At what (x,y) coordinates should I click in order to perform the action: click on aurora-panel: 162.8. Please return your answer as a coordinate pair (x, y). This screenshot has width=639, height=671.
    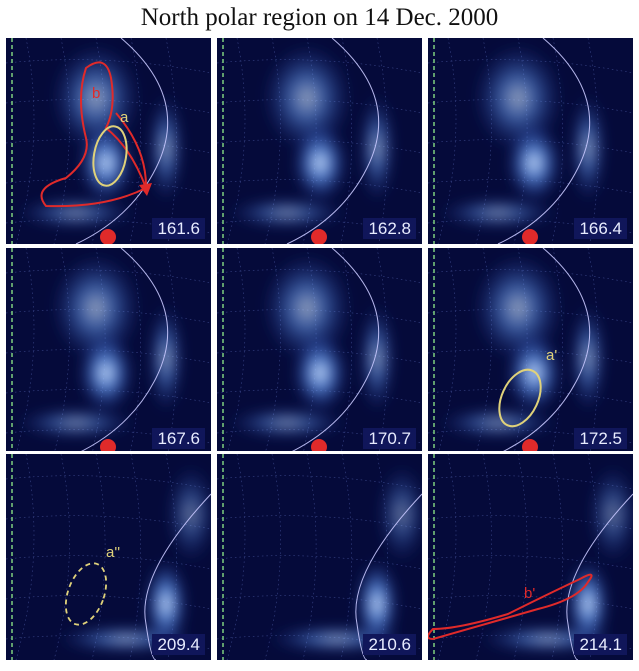
    Looking at the image, I should click on (319, 141).